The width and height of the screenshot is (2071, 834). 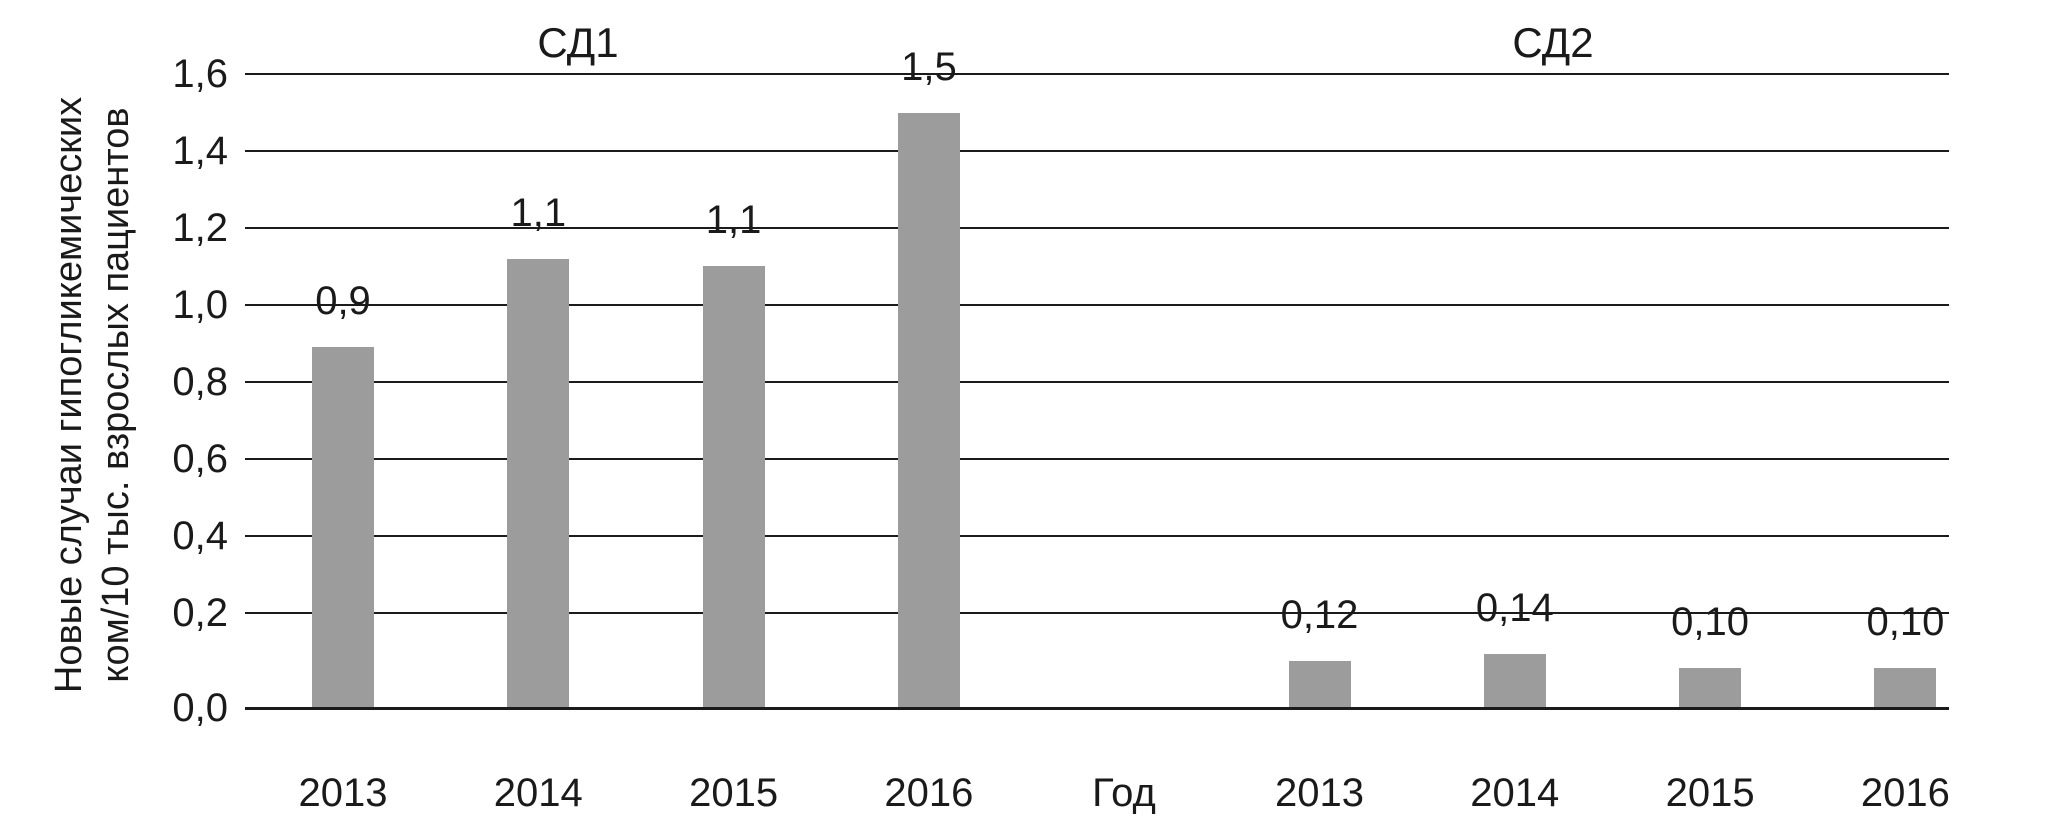 What do you see at coordinates (200, 382) in the screenshot?
I see `y-tick-0,8: 0,8` at bounding box center [200, 382].